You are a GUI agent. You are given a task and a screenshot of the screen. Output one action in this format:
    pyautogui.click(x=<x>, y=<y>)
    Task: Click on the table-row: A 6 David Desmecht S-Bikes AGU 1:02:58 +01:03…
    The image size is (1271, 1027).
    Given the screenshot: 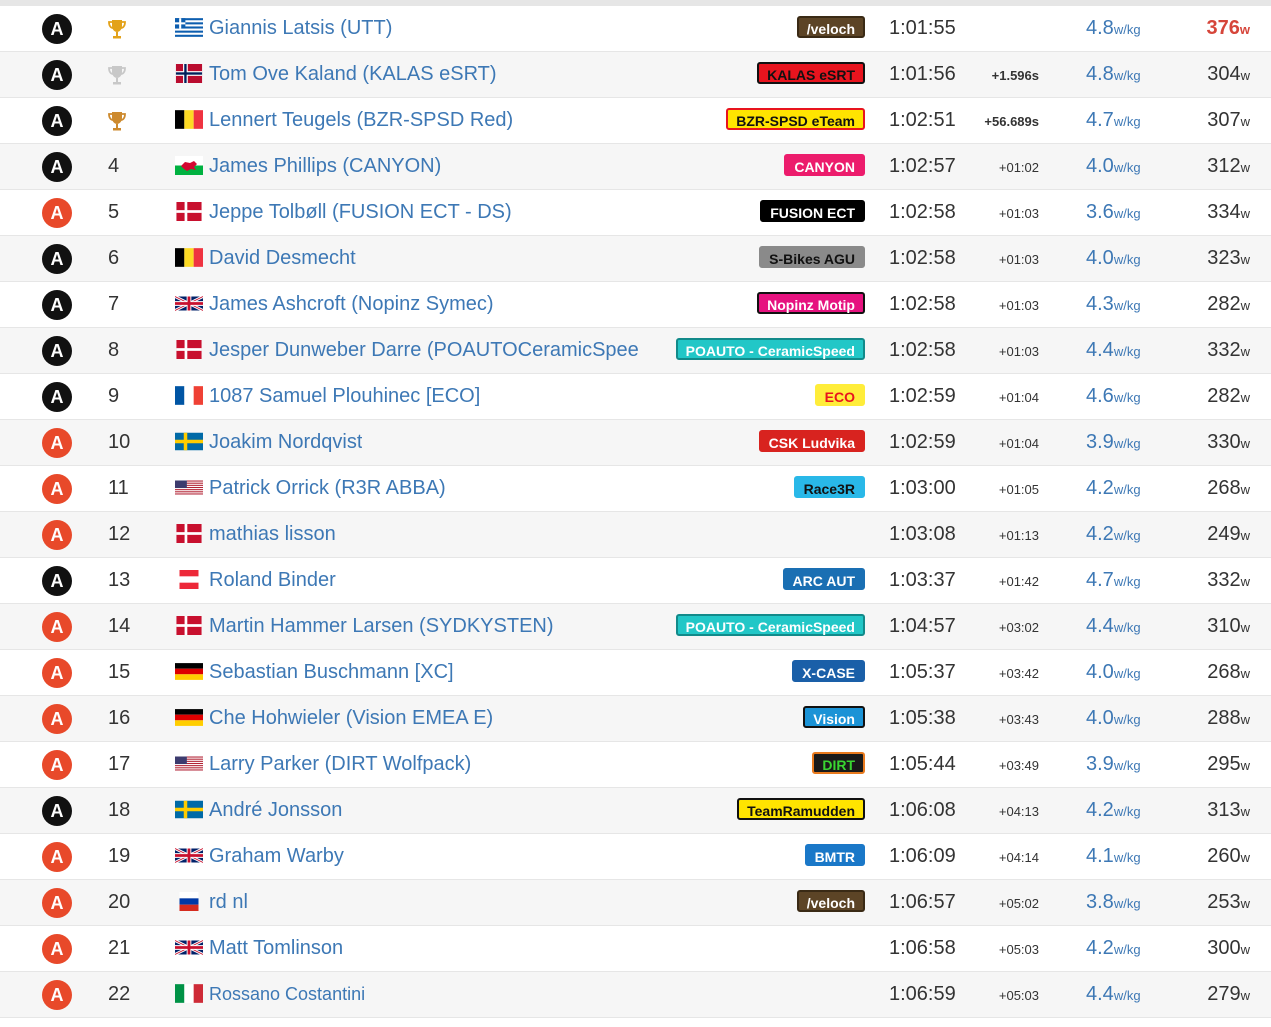 What is the action you would take?
    pyautogui.click(x=635, y=259)
    